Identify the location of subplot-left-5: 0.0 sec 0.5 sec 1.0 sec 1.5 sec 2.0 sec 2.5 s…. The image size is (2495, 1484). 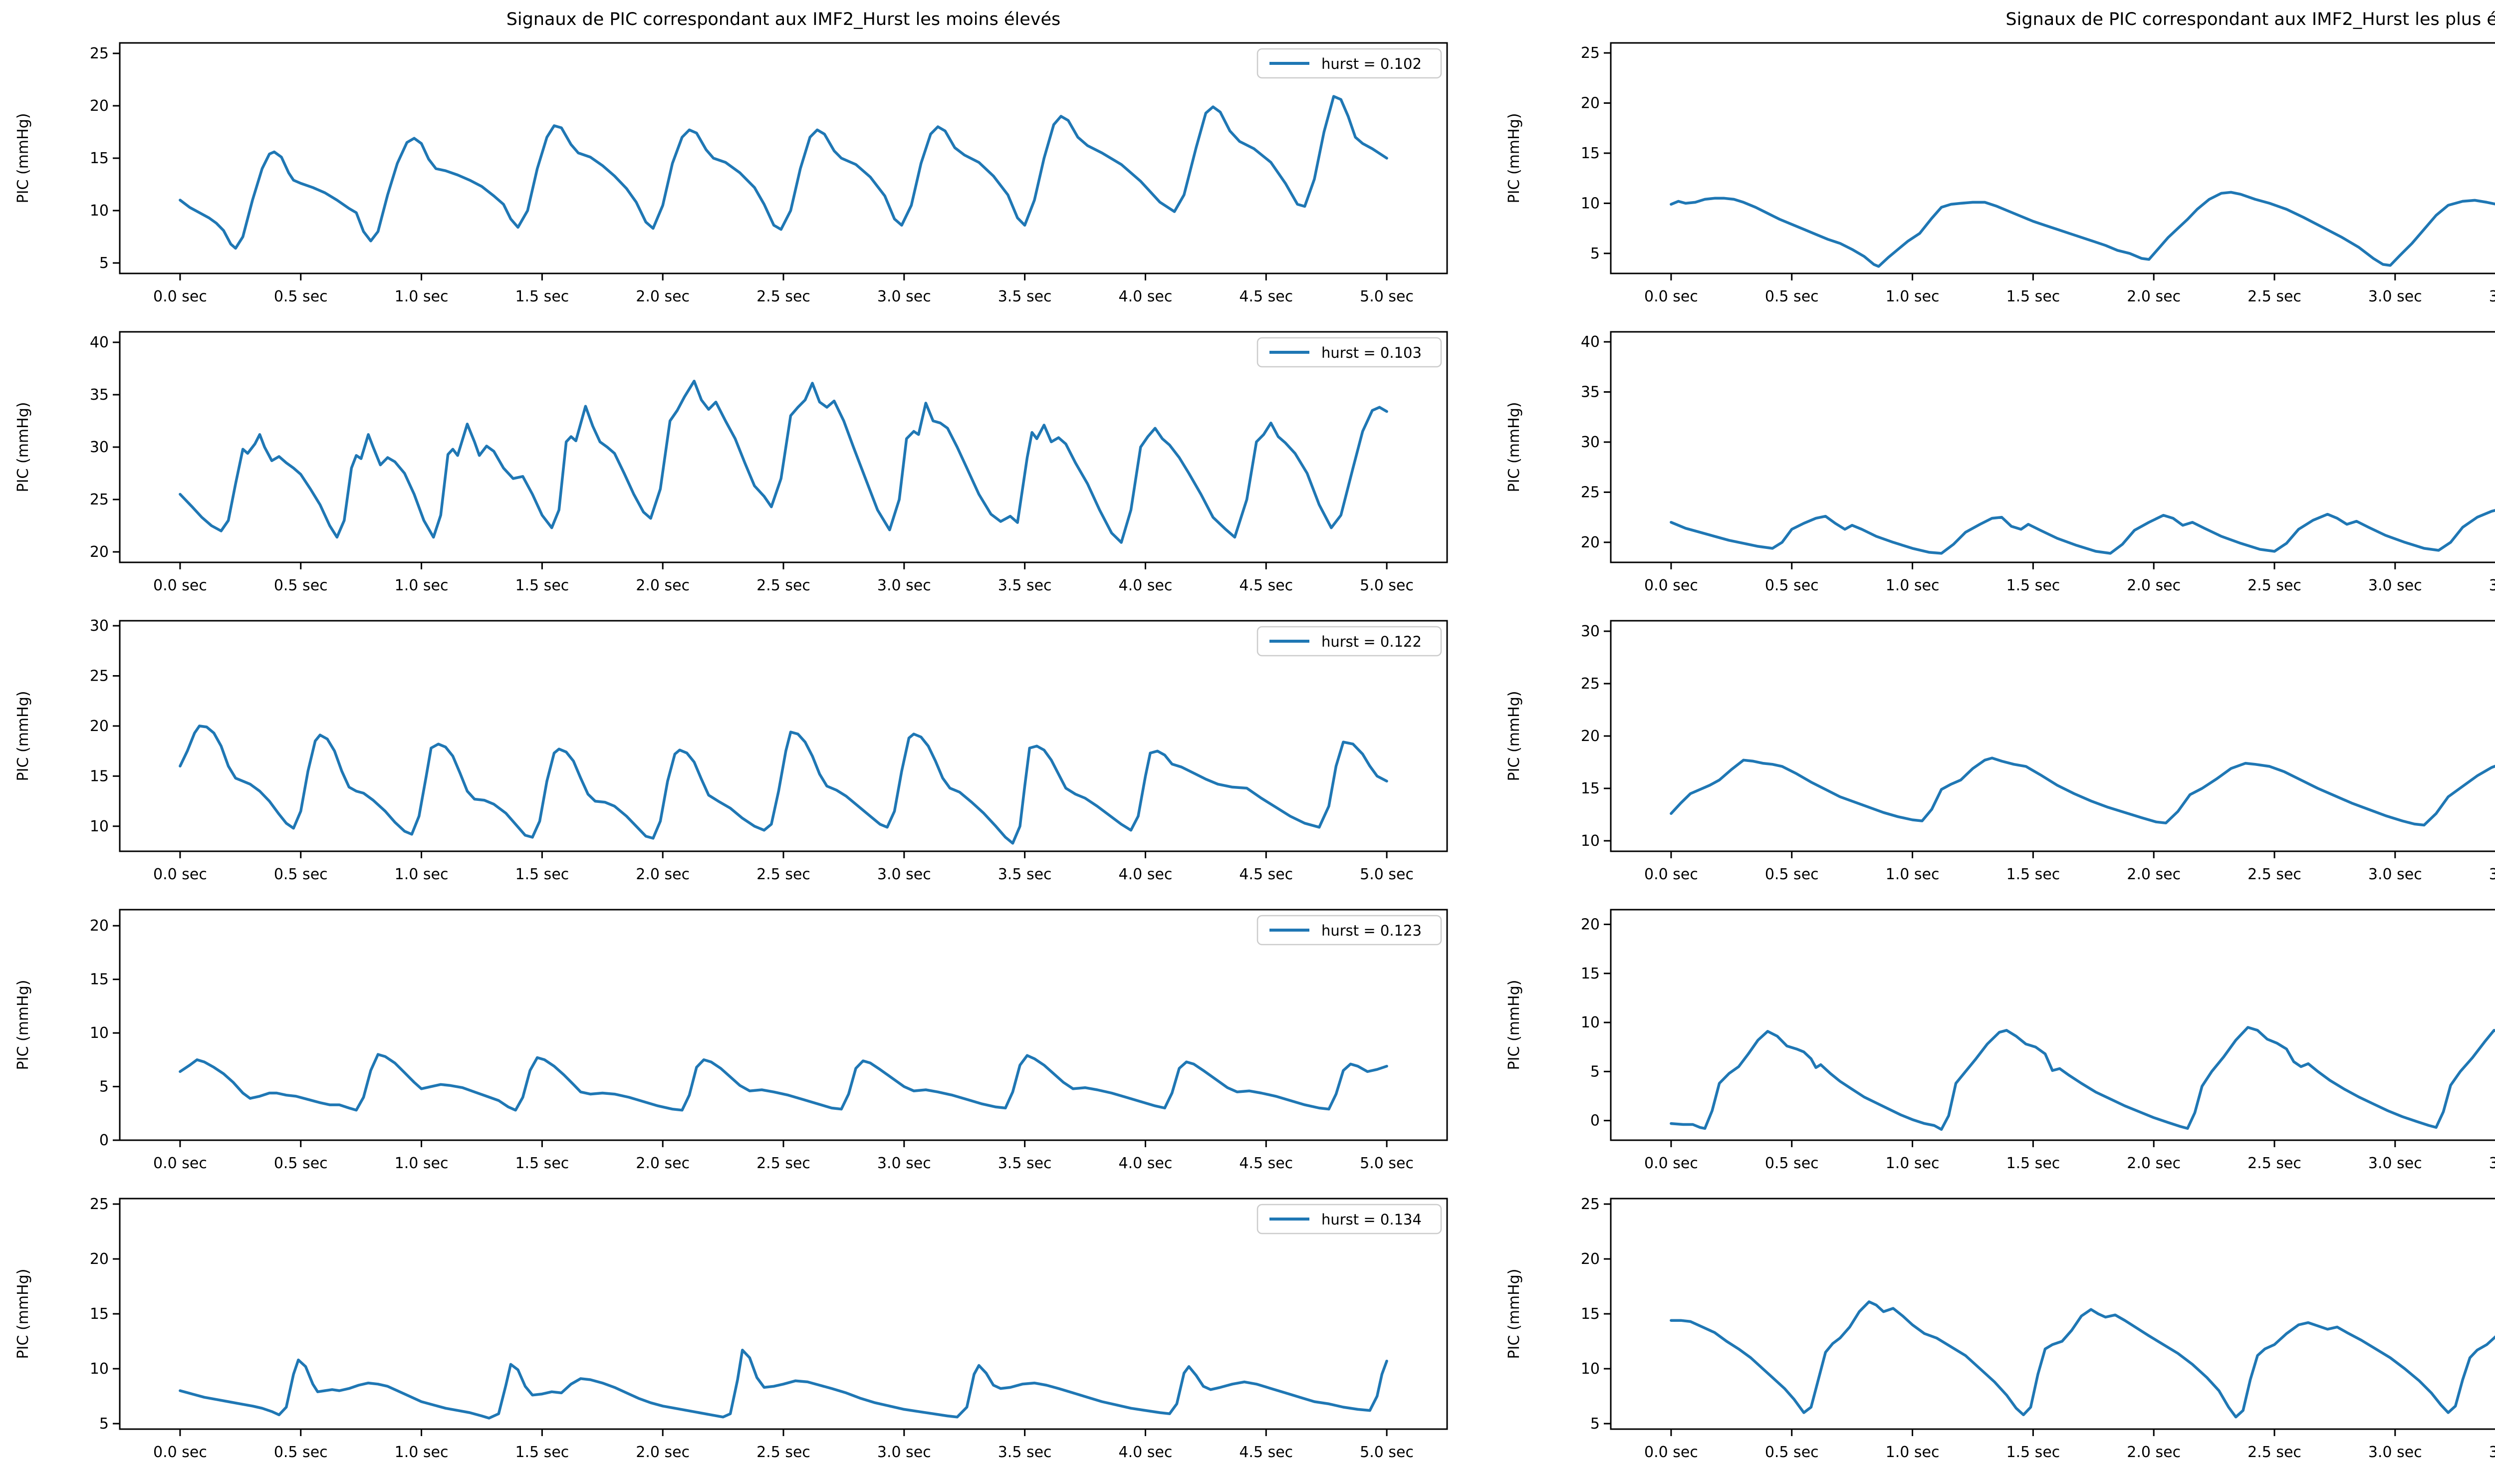
(745, 1339).